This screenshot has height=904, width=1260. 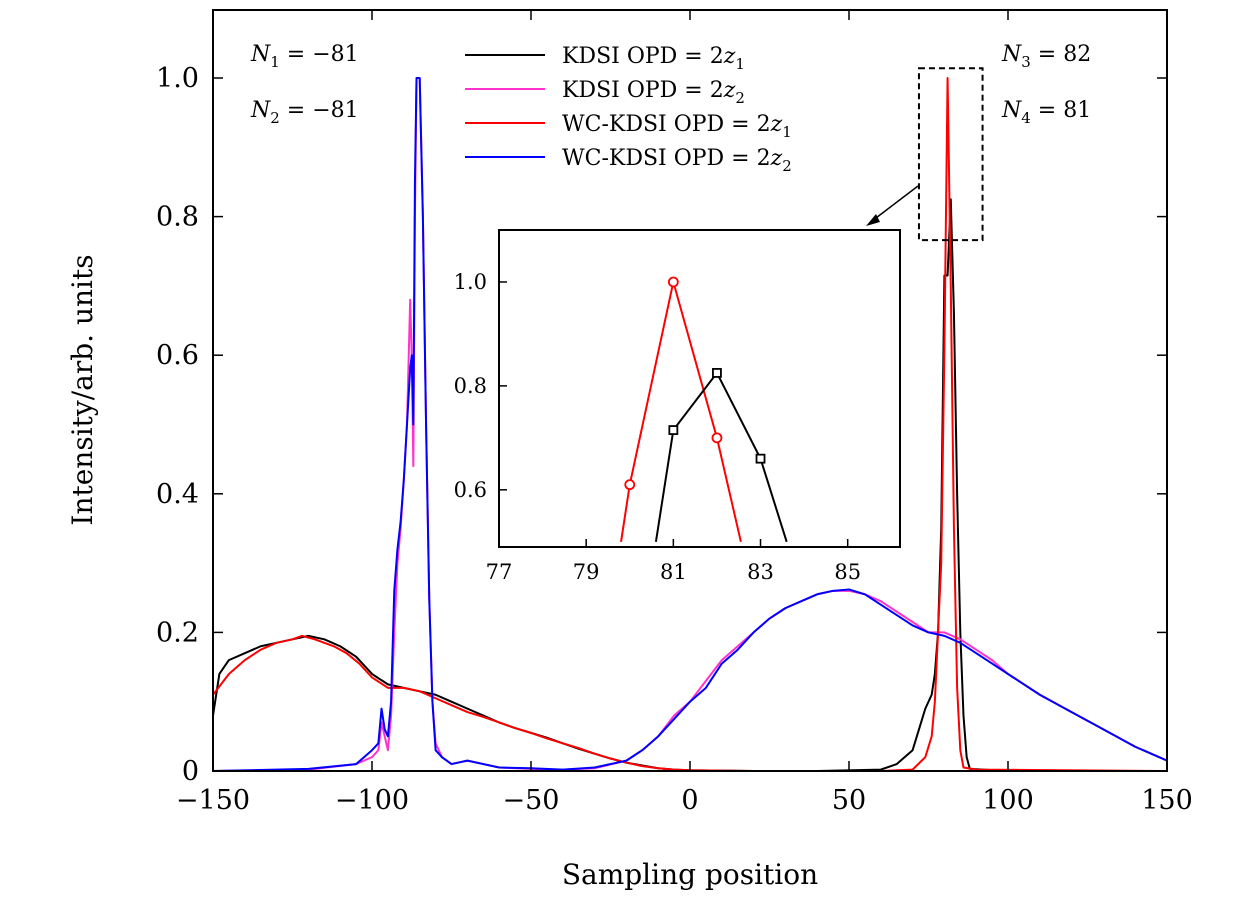 What do you see at coordinates (190, 771) in the screenshot?
I see `y-tick-label: 0` at bounding box center [190, 771].